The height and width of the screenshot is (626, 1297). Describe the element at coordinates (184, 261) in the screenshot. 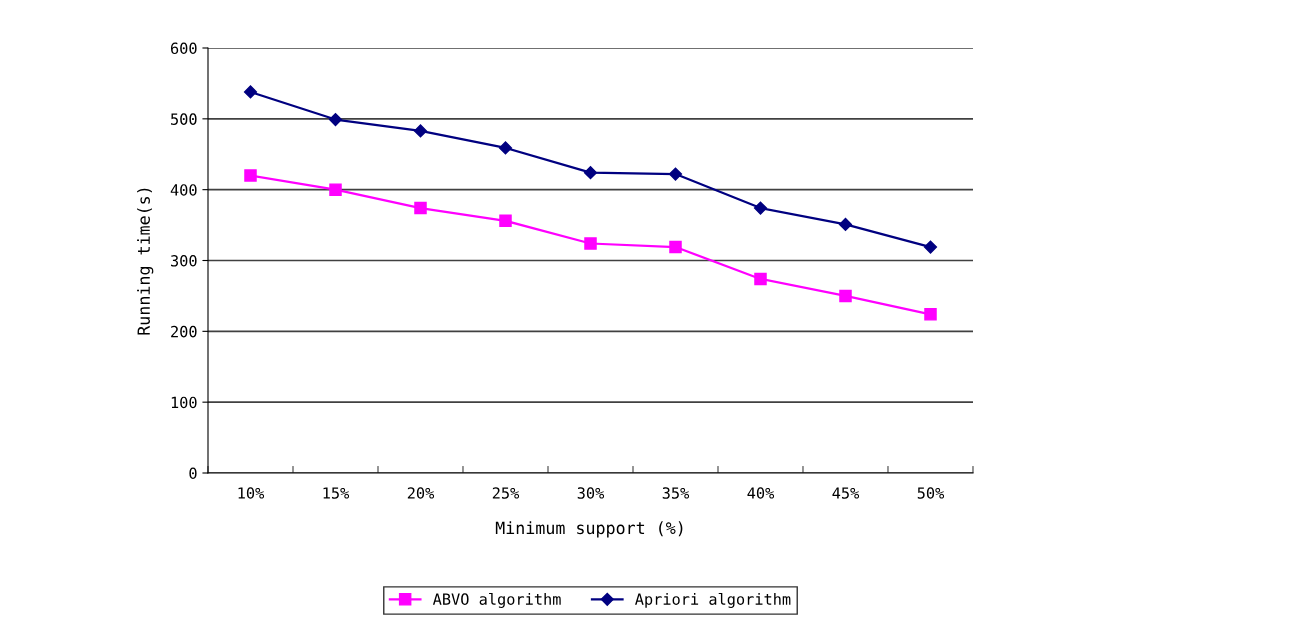

I see `y-tick-label: 300` at that location.